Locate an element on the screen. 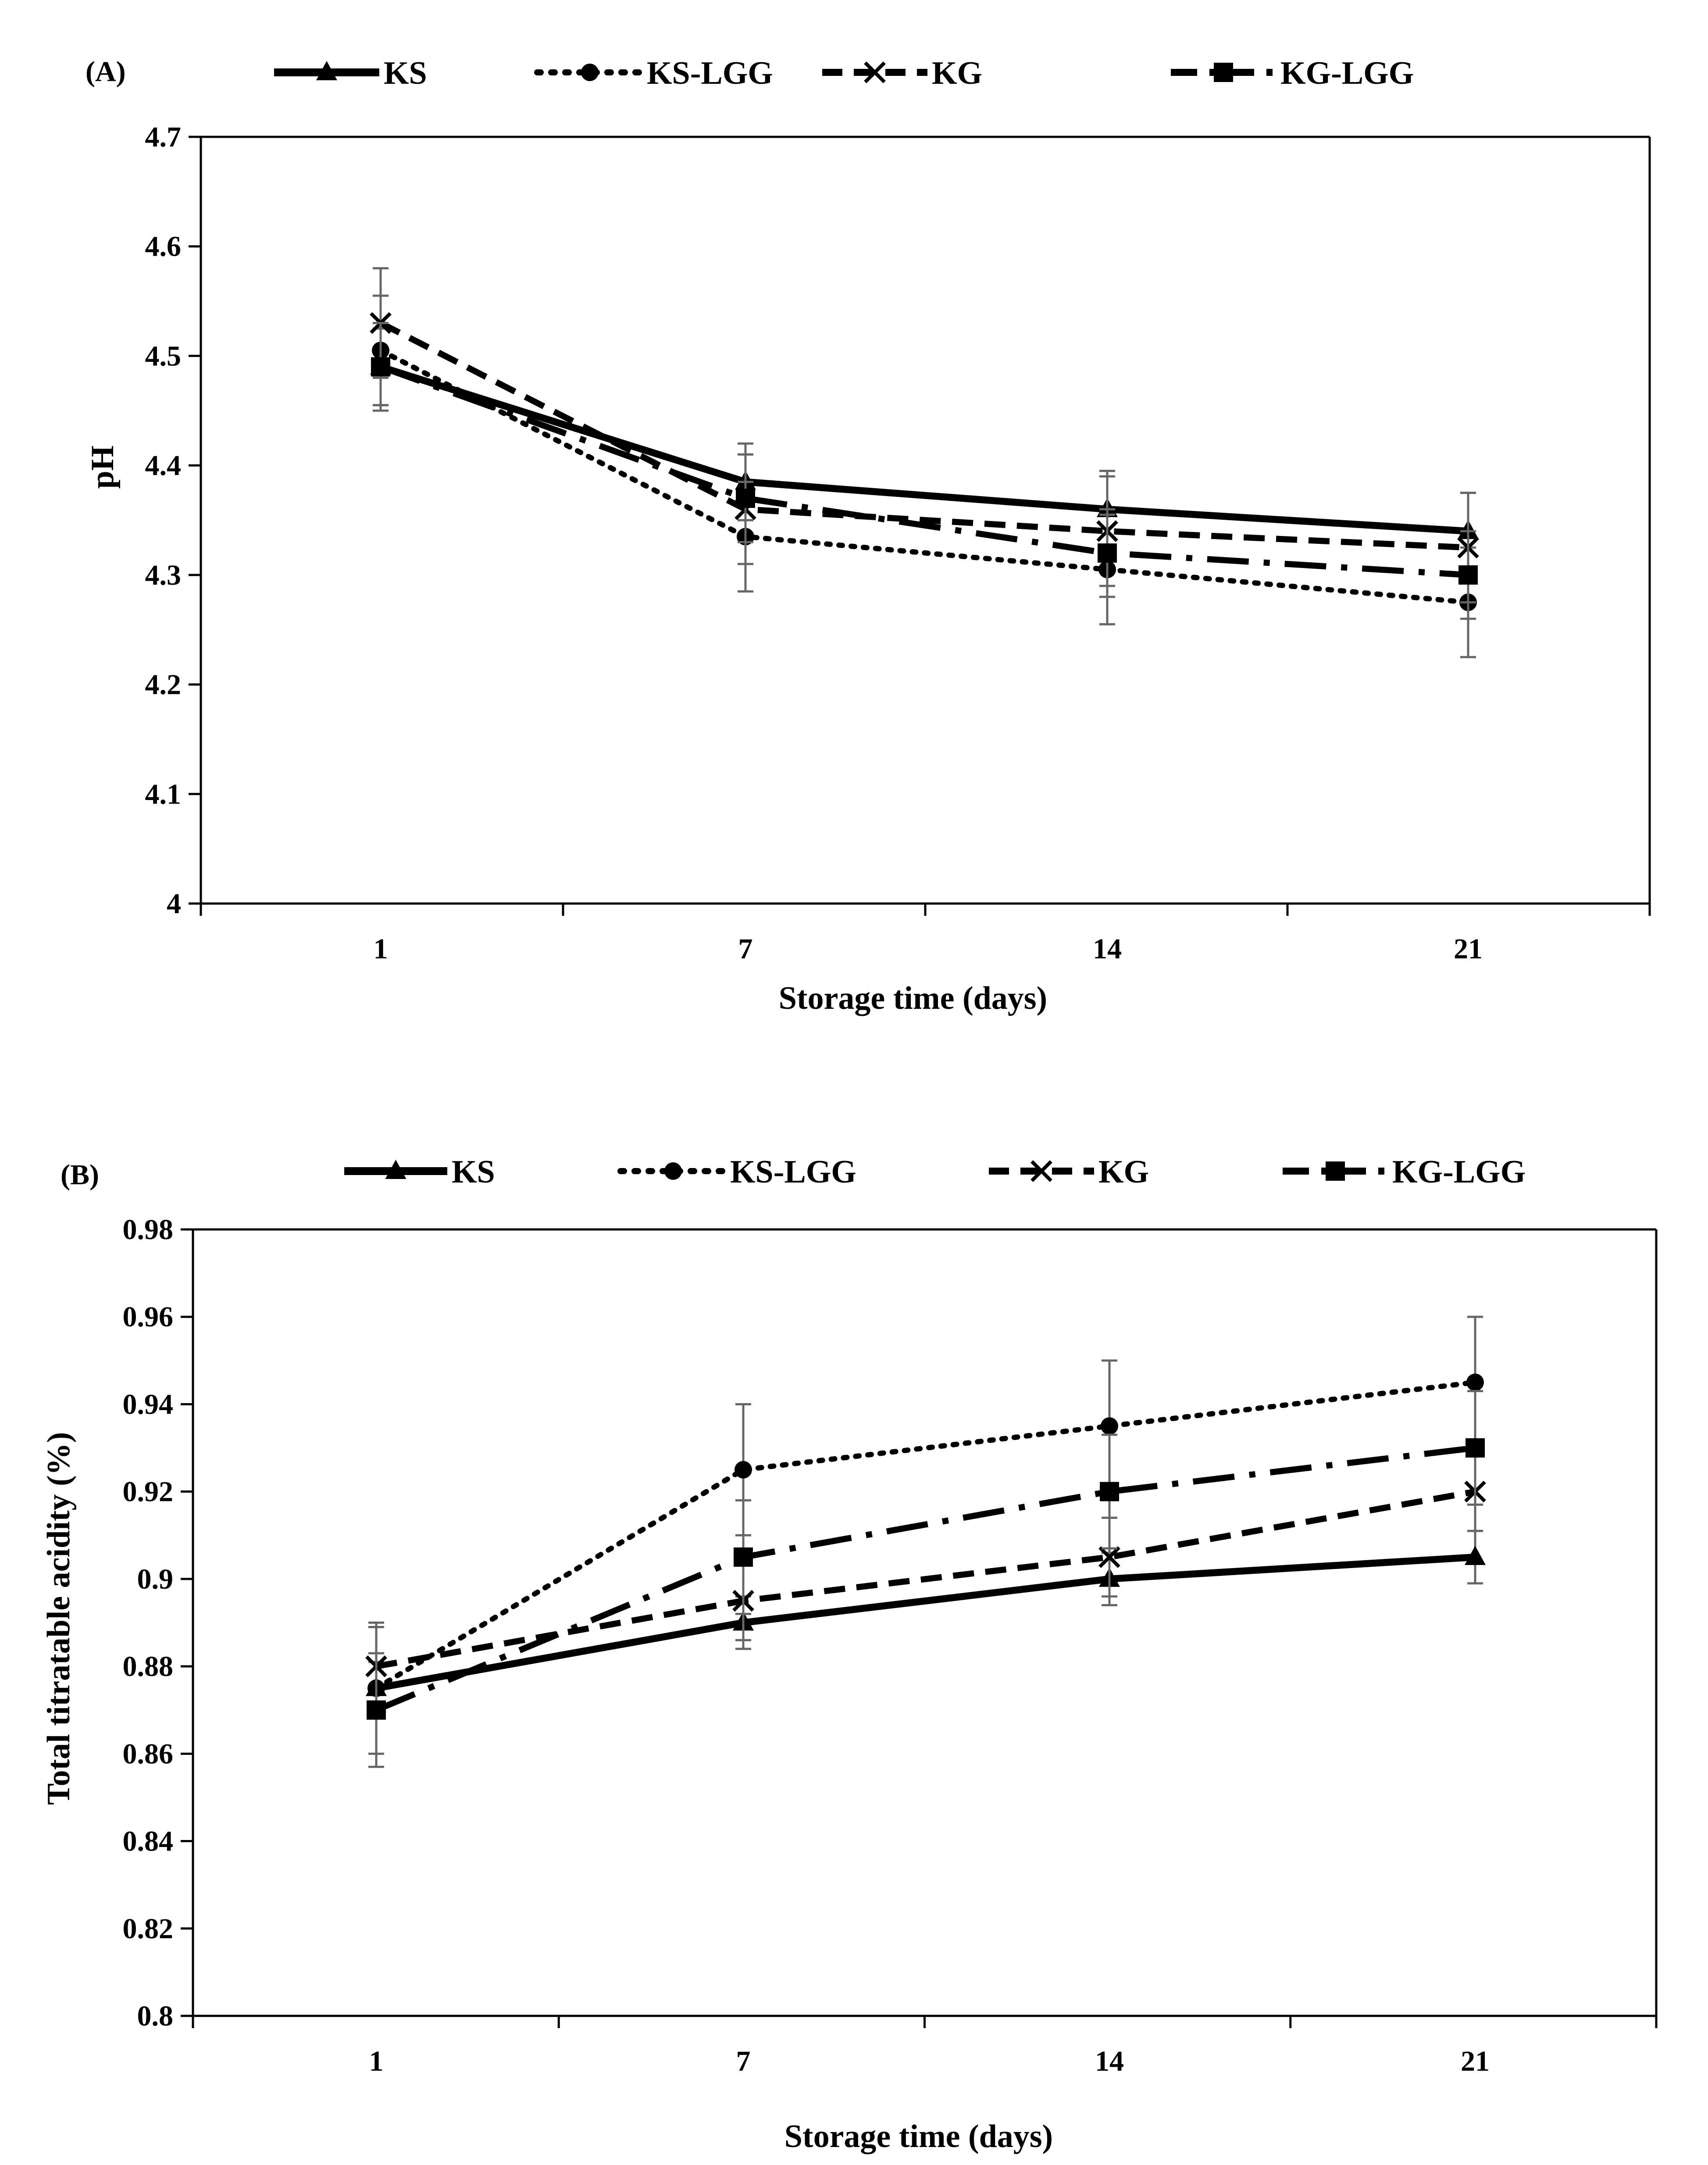  y-tick-label: 4.4 is located at coordinates (163, 466).